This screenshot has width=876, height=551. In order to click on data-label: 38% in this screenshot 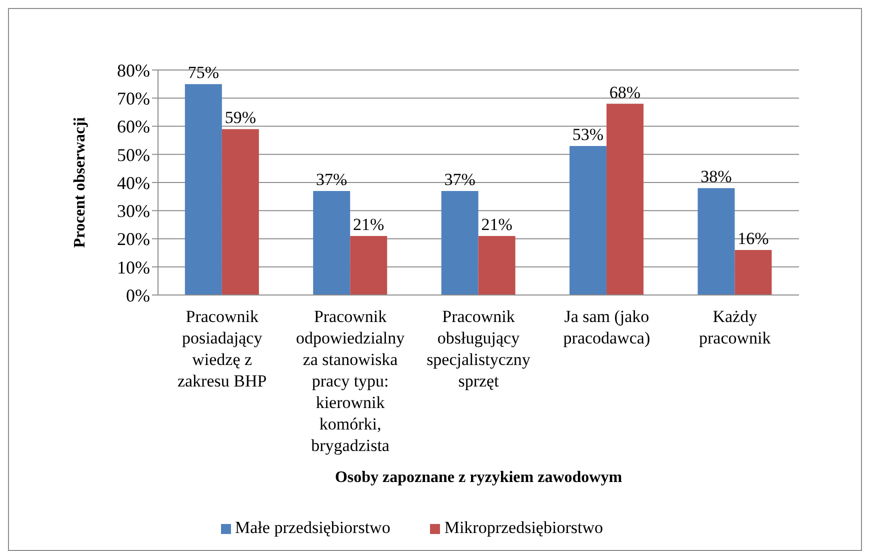, I will do `click(716, 176)`.